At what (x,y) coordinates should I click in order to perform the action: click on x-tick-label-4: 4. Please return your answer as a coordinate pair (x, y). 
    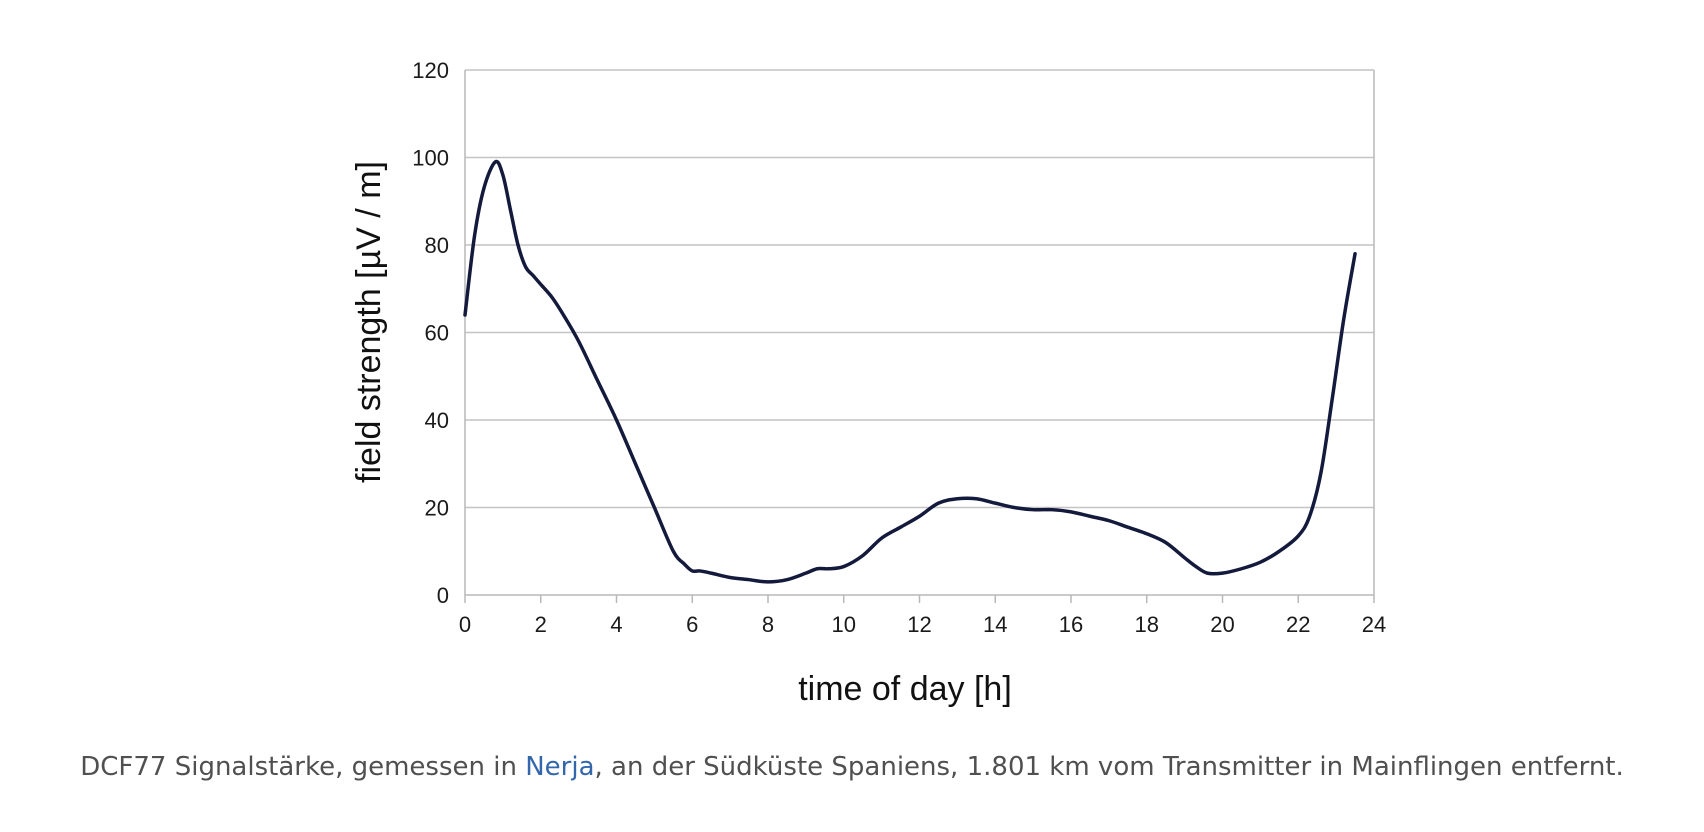
    Looking at the image, I should click on (616, 624).